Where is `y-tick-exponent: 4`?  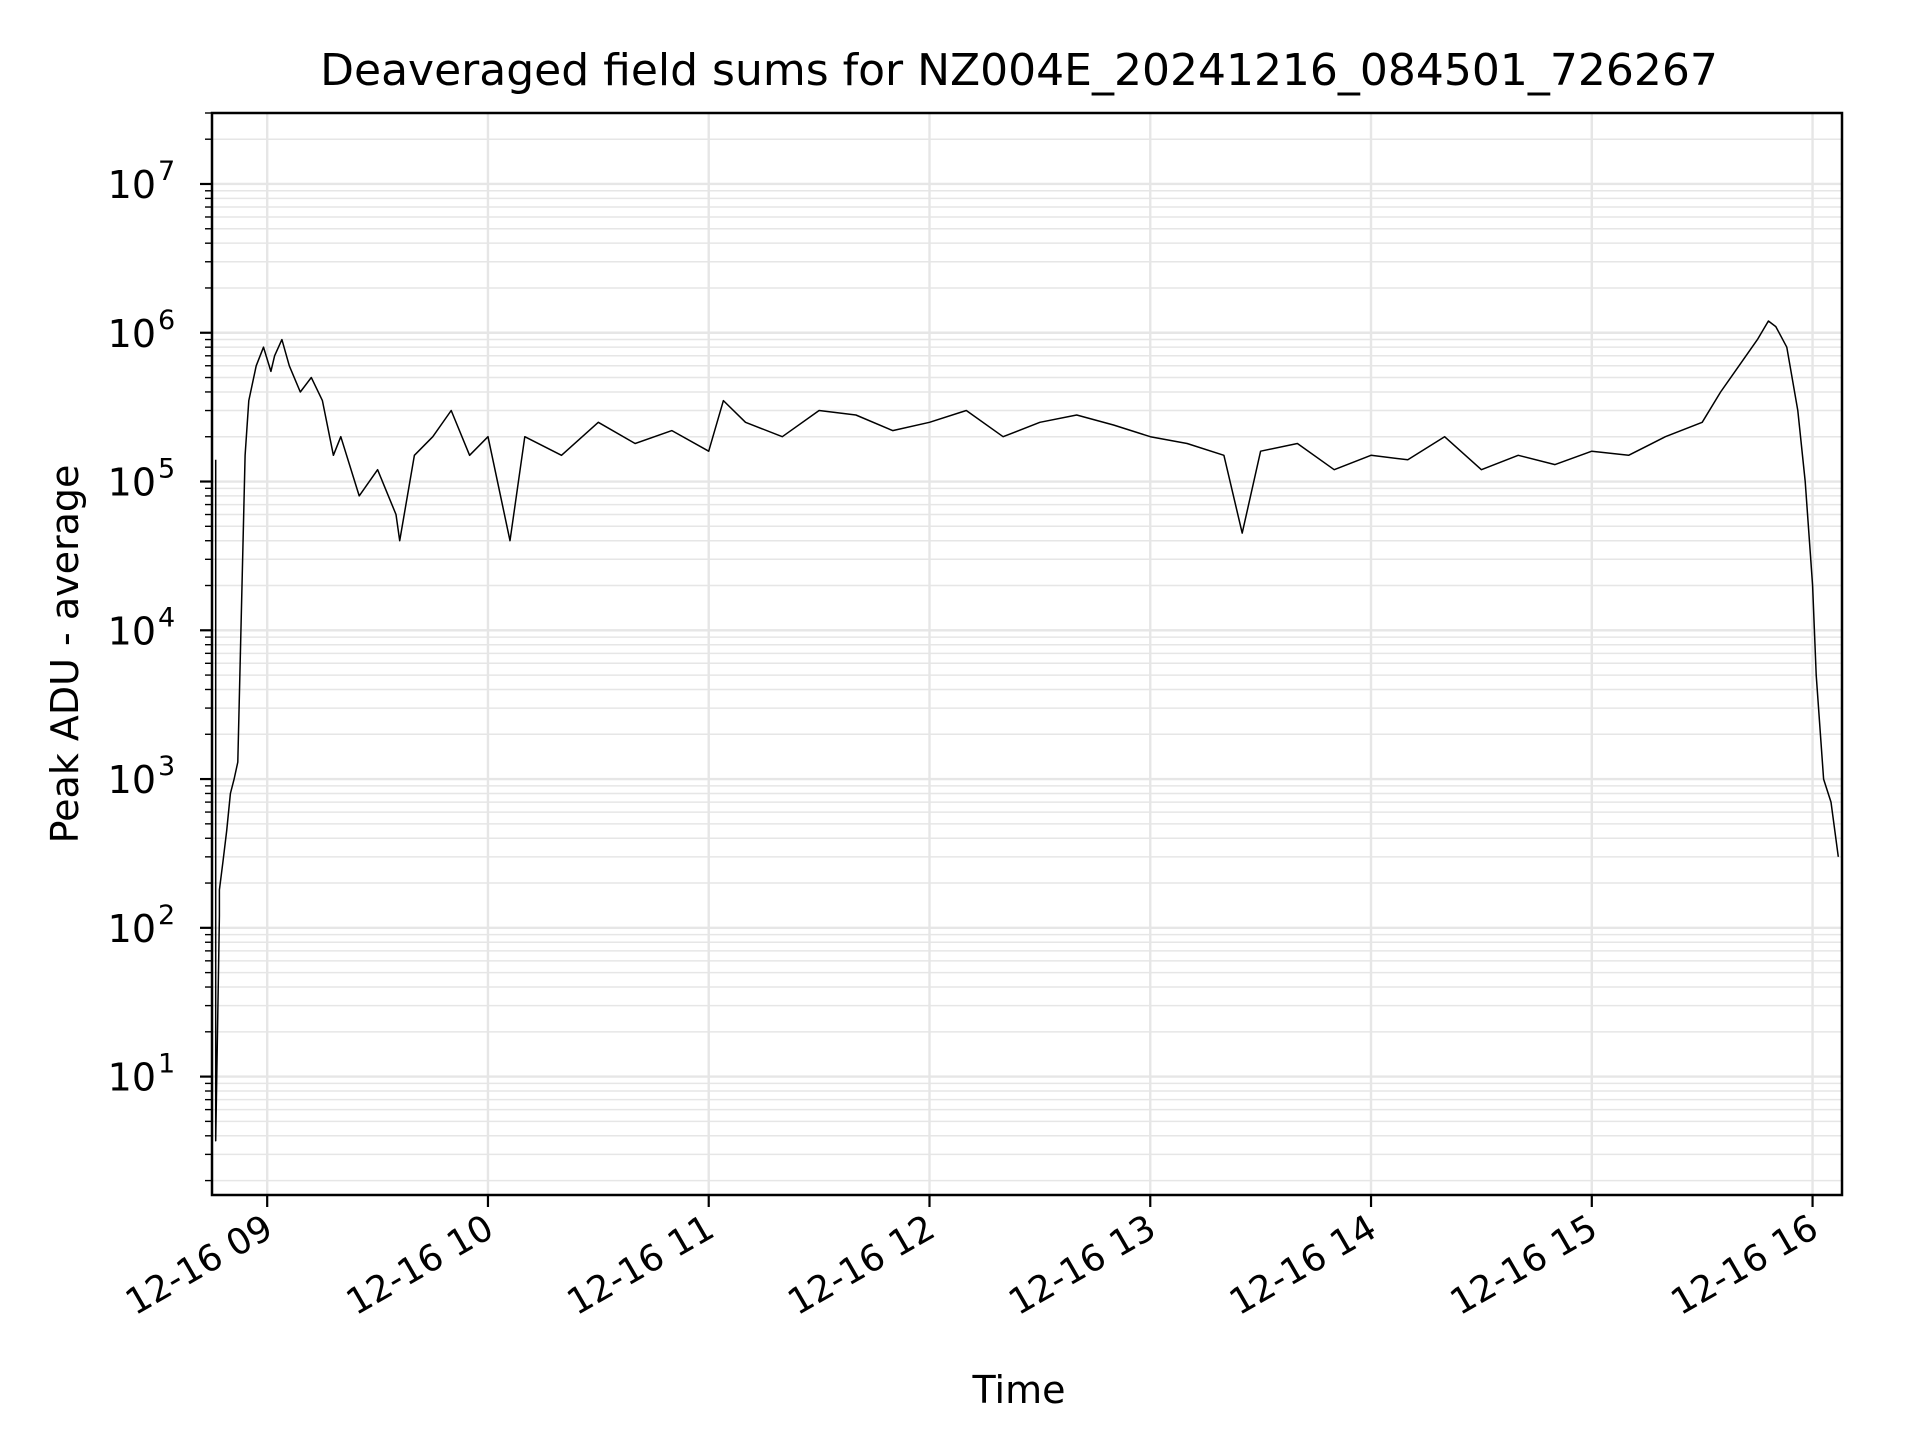 y-tick-exponent: 4 is located at coordinates (166, 617).